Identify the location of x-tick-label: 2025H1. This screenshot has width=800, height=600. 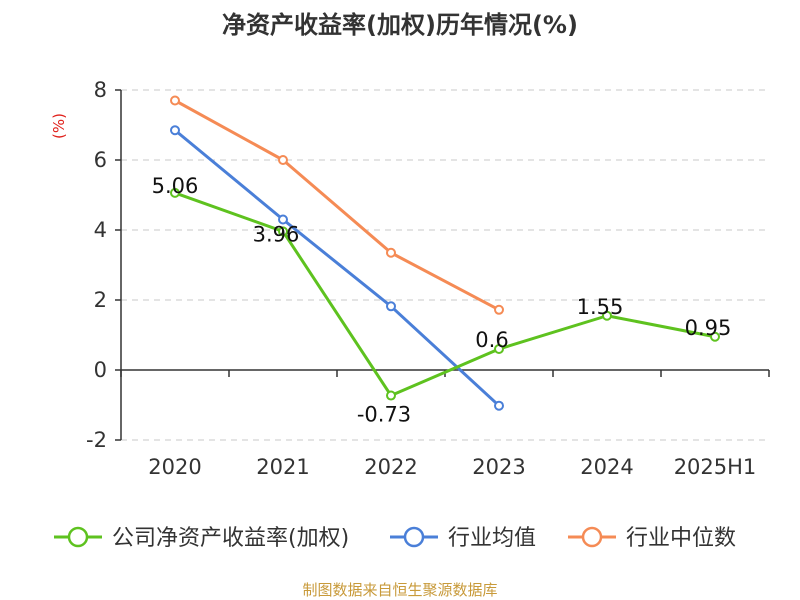
(715, 467).